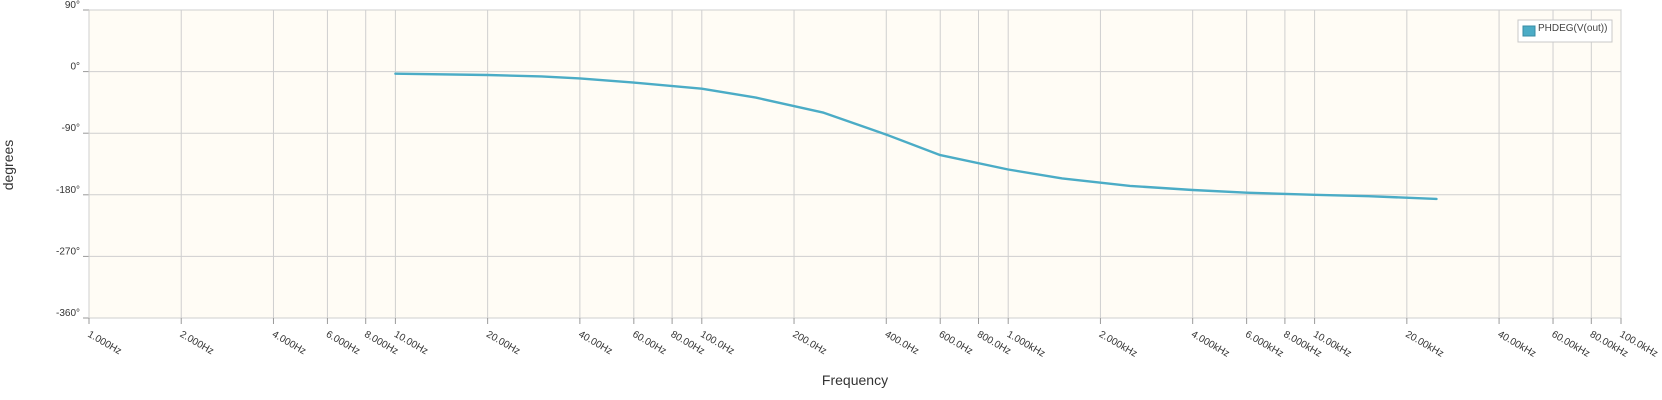  I want to click on x-tick-label: 6.000Hz, so click(343, 343).